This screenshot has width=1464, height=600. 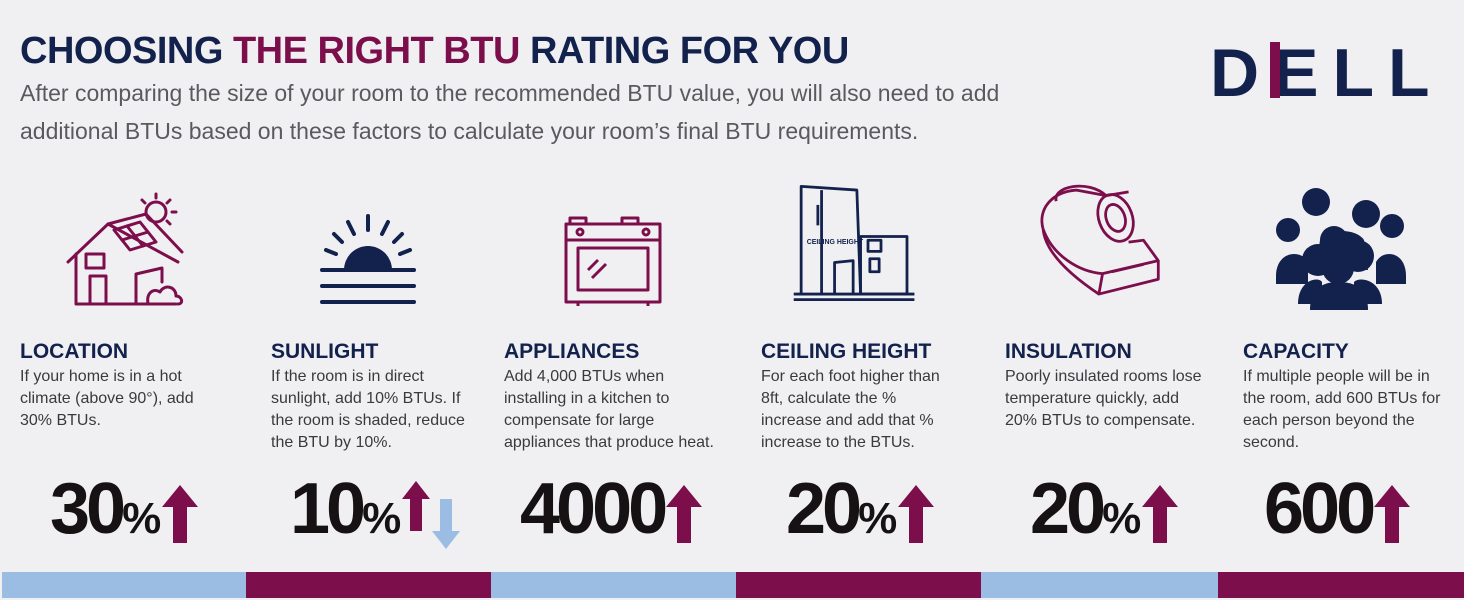 What do you see at coordinates (74, 351) in the screenshot?
I see `location-title: LOCATION` at bounding box center [74, 351].